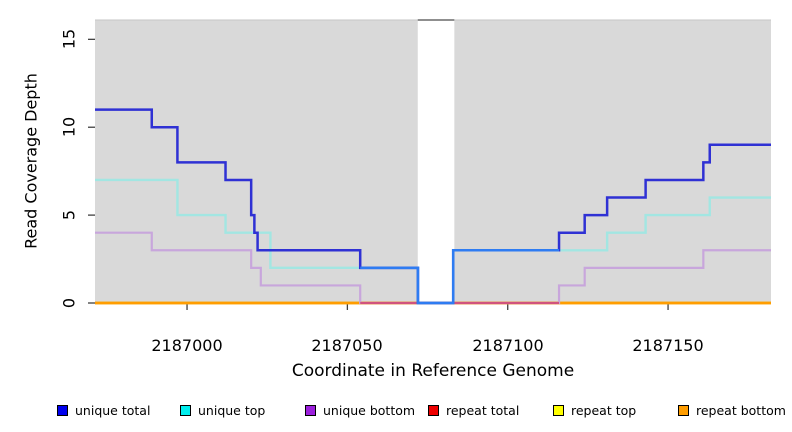 The image size is (792, 432). What do you see at coordinates (69, 127) in the screenshot?
I see `y-tick-label: 10` at bounding box center [69, 127].